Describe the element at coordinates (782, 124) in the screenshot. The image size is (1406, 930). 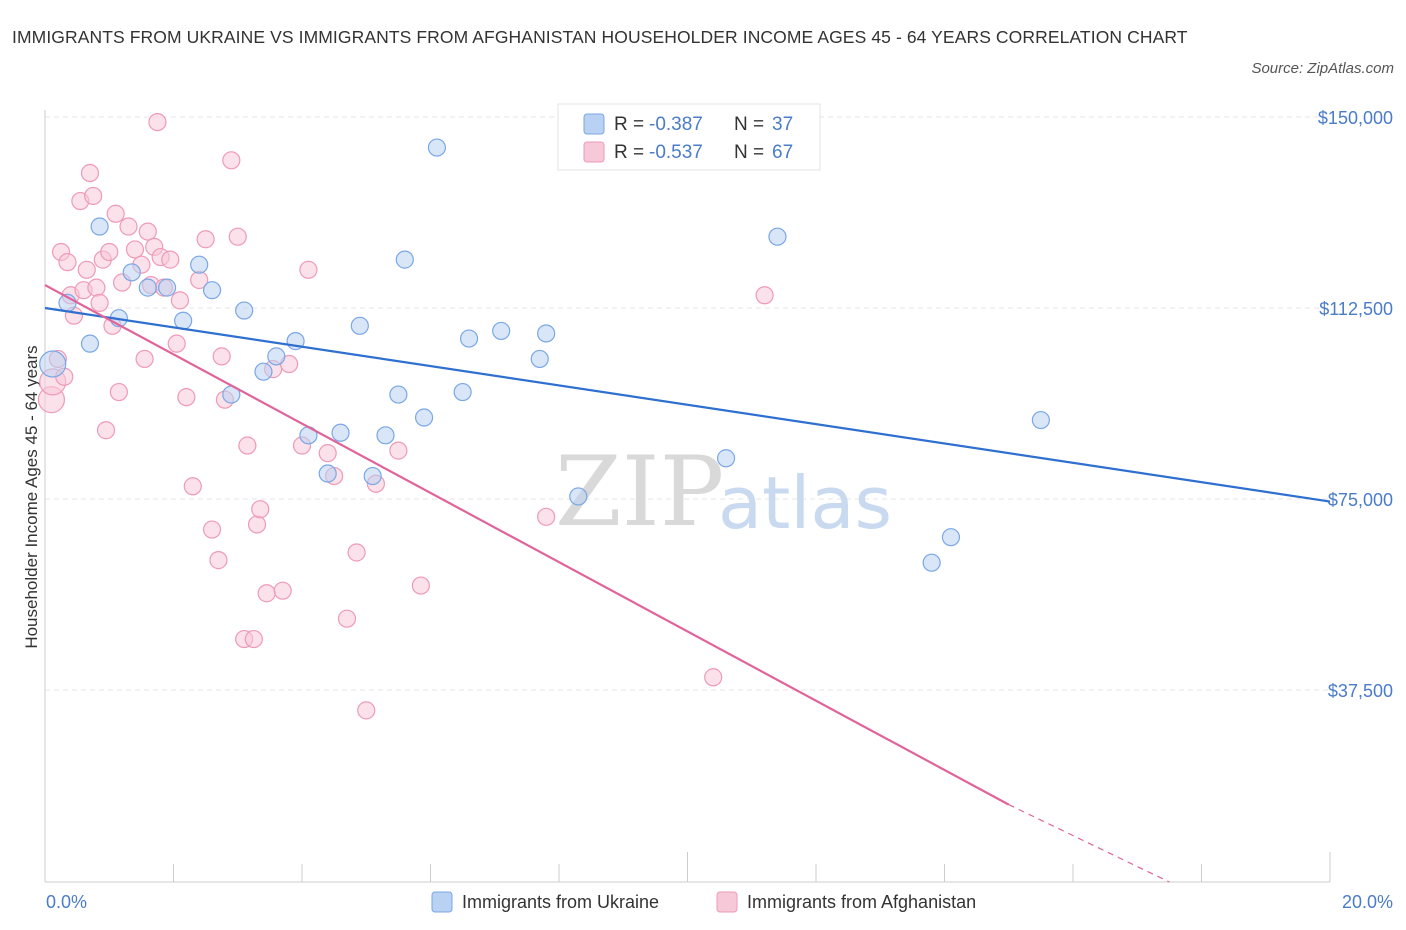
I see `legend-n-value-ukraine: 37` at that location.